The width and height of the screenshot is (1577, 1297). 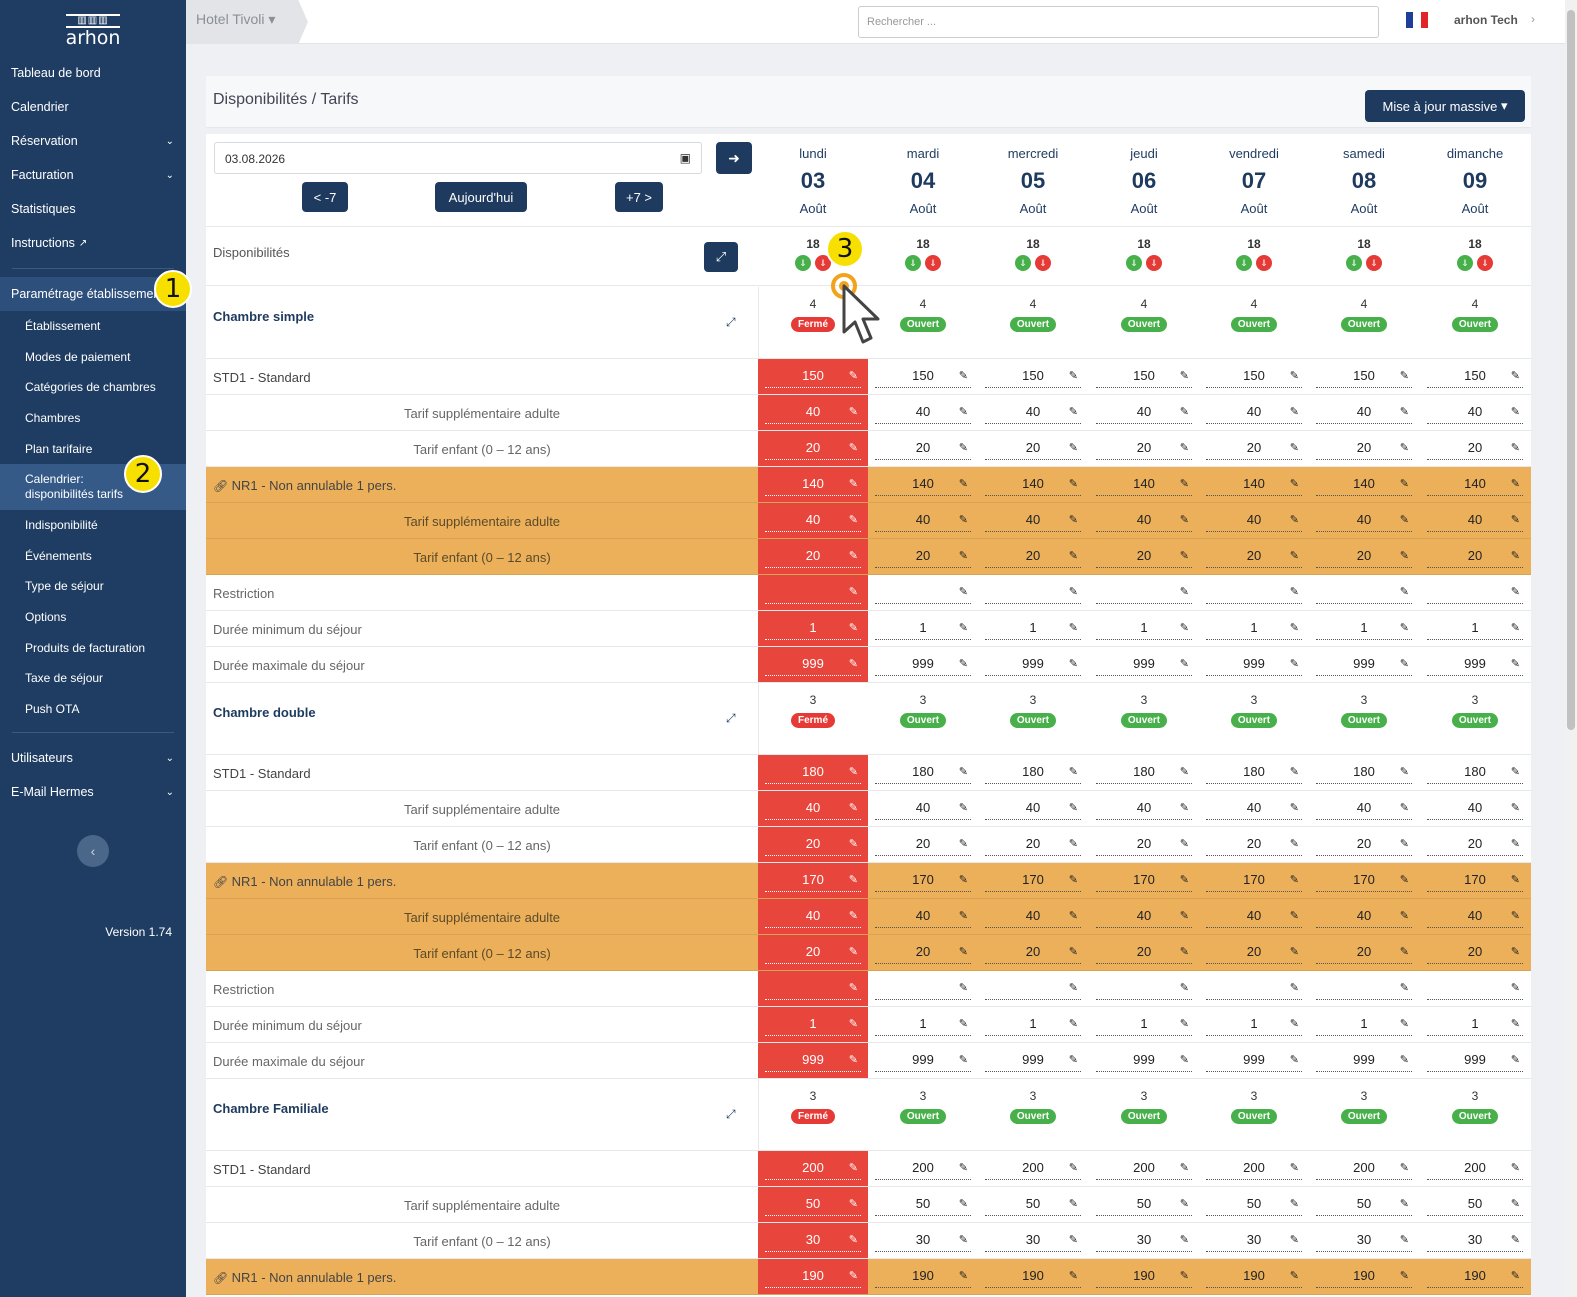 I want to click on sidebar-subitem-9: Options, so click(x=46, y=617).